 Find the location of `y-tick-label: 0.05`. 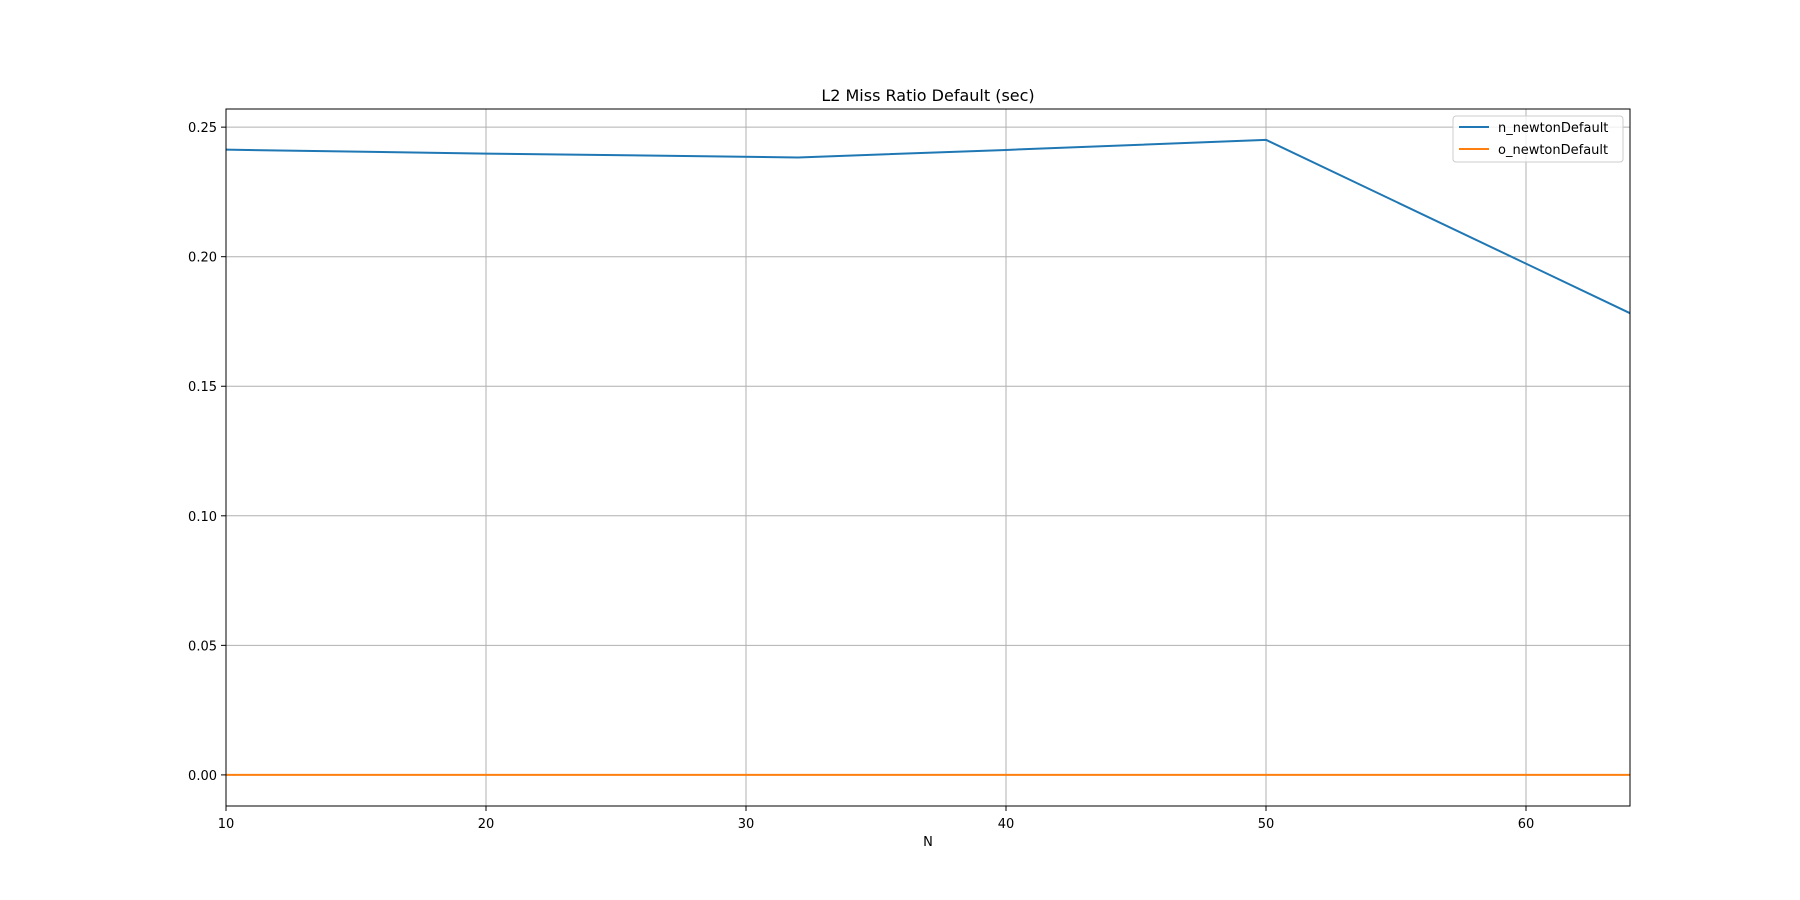

y-tick-label: 0.05 is located at coordinates (202, 646).